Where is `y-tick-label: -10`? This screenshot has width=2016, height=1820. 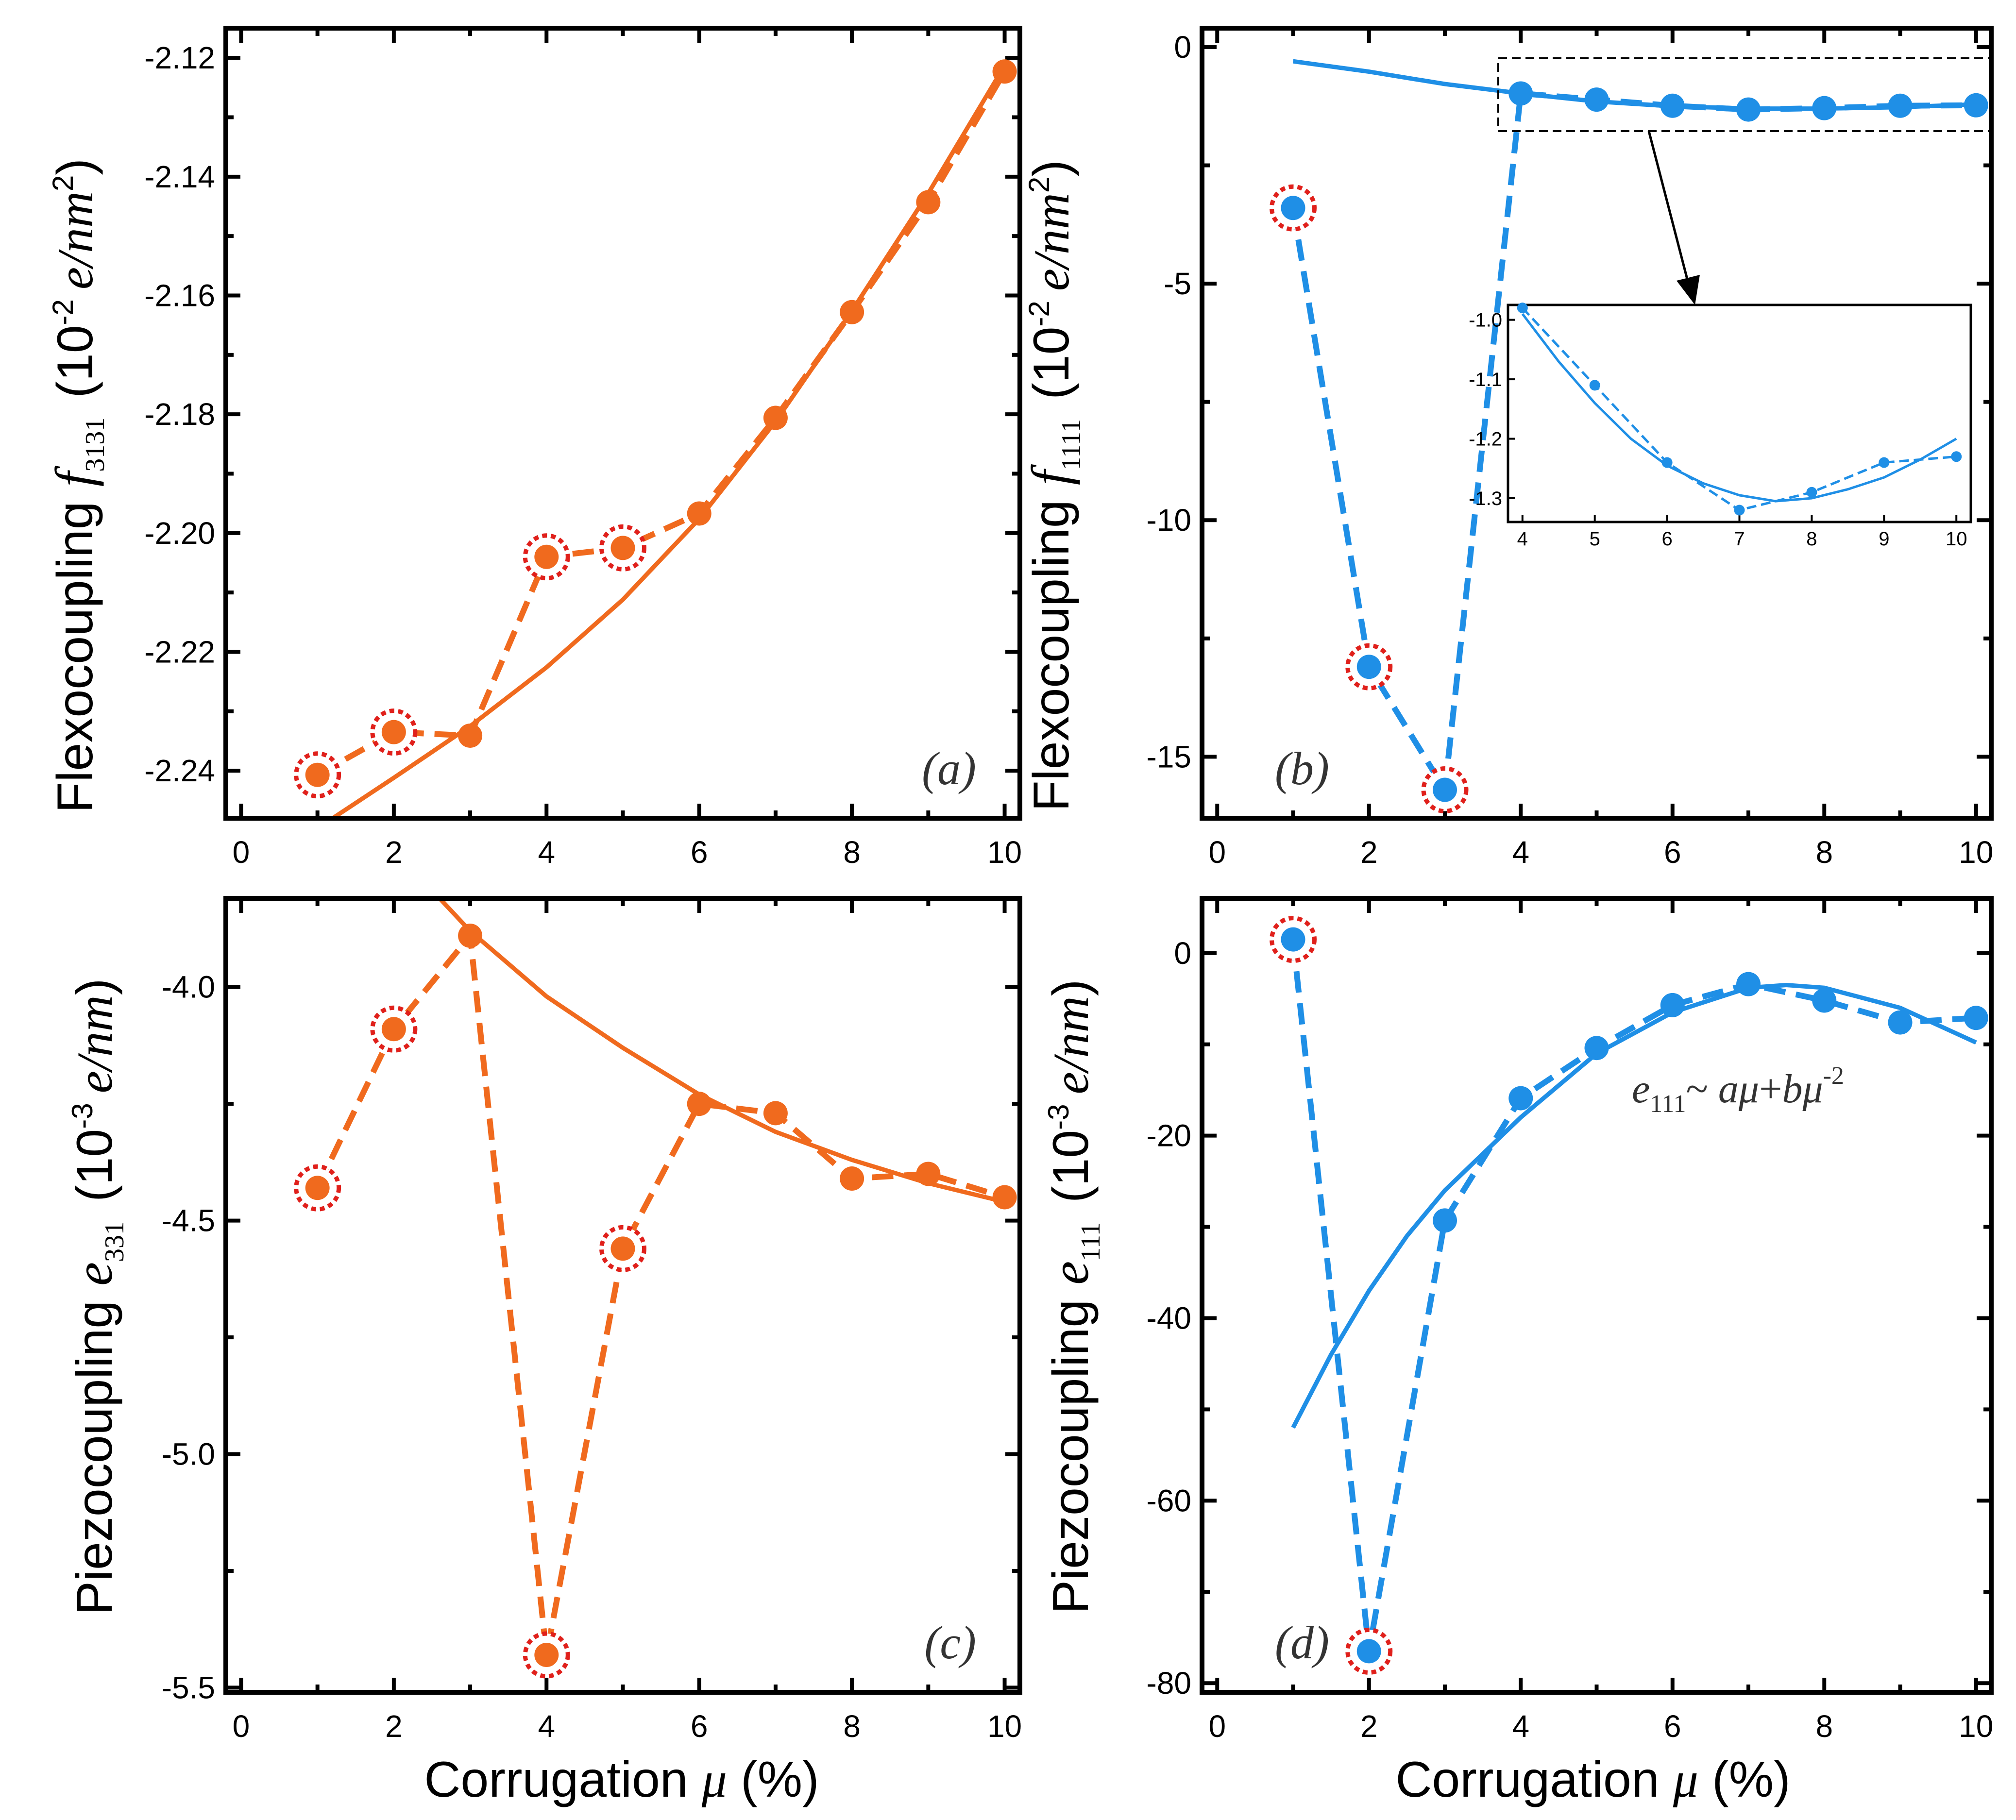 y-tick-label: -10 is located at coordinates (1169, 520).